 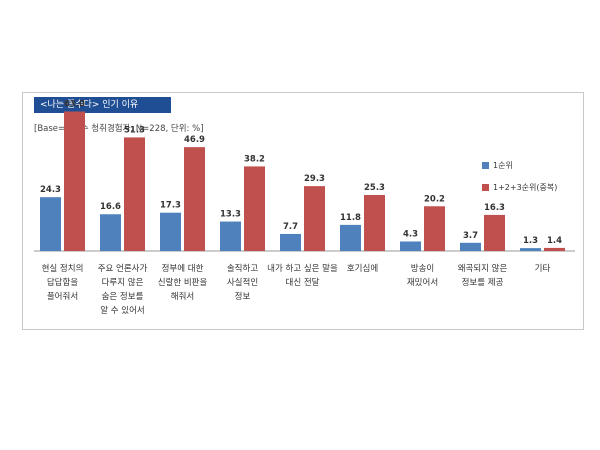 What do you see at coordinates (530, 241) in the screenshot?
I see `data-label-1-9: 1.3` at bounding box center [530, 241].